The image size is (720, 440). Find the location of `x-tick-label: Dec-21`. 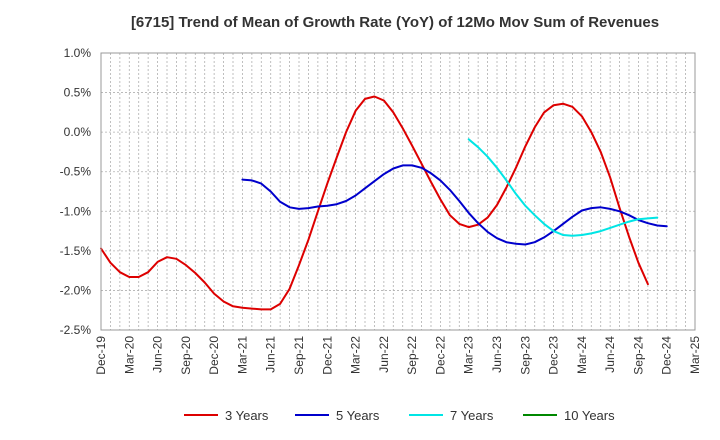

x-tick-label: Dec-21 is located at coordinates (327, 355).